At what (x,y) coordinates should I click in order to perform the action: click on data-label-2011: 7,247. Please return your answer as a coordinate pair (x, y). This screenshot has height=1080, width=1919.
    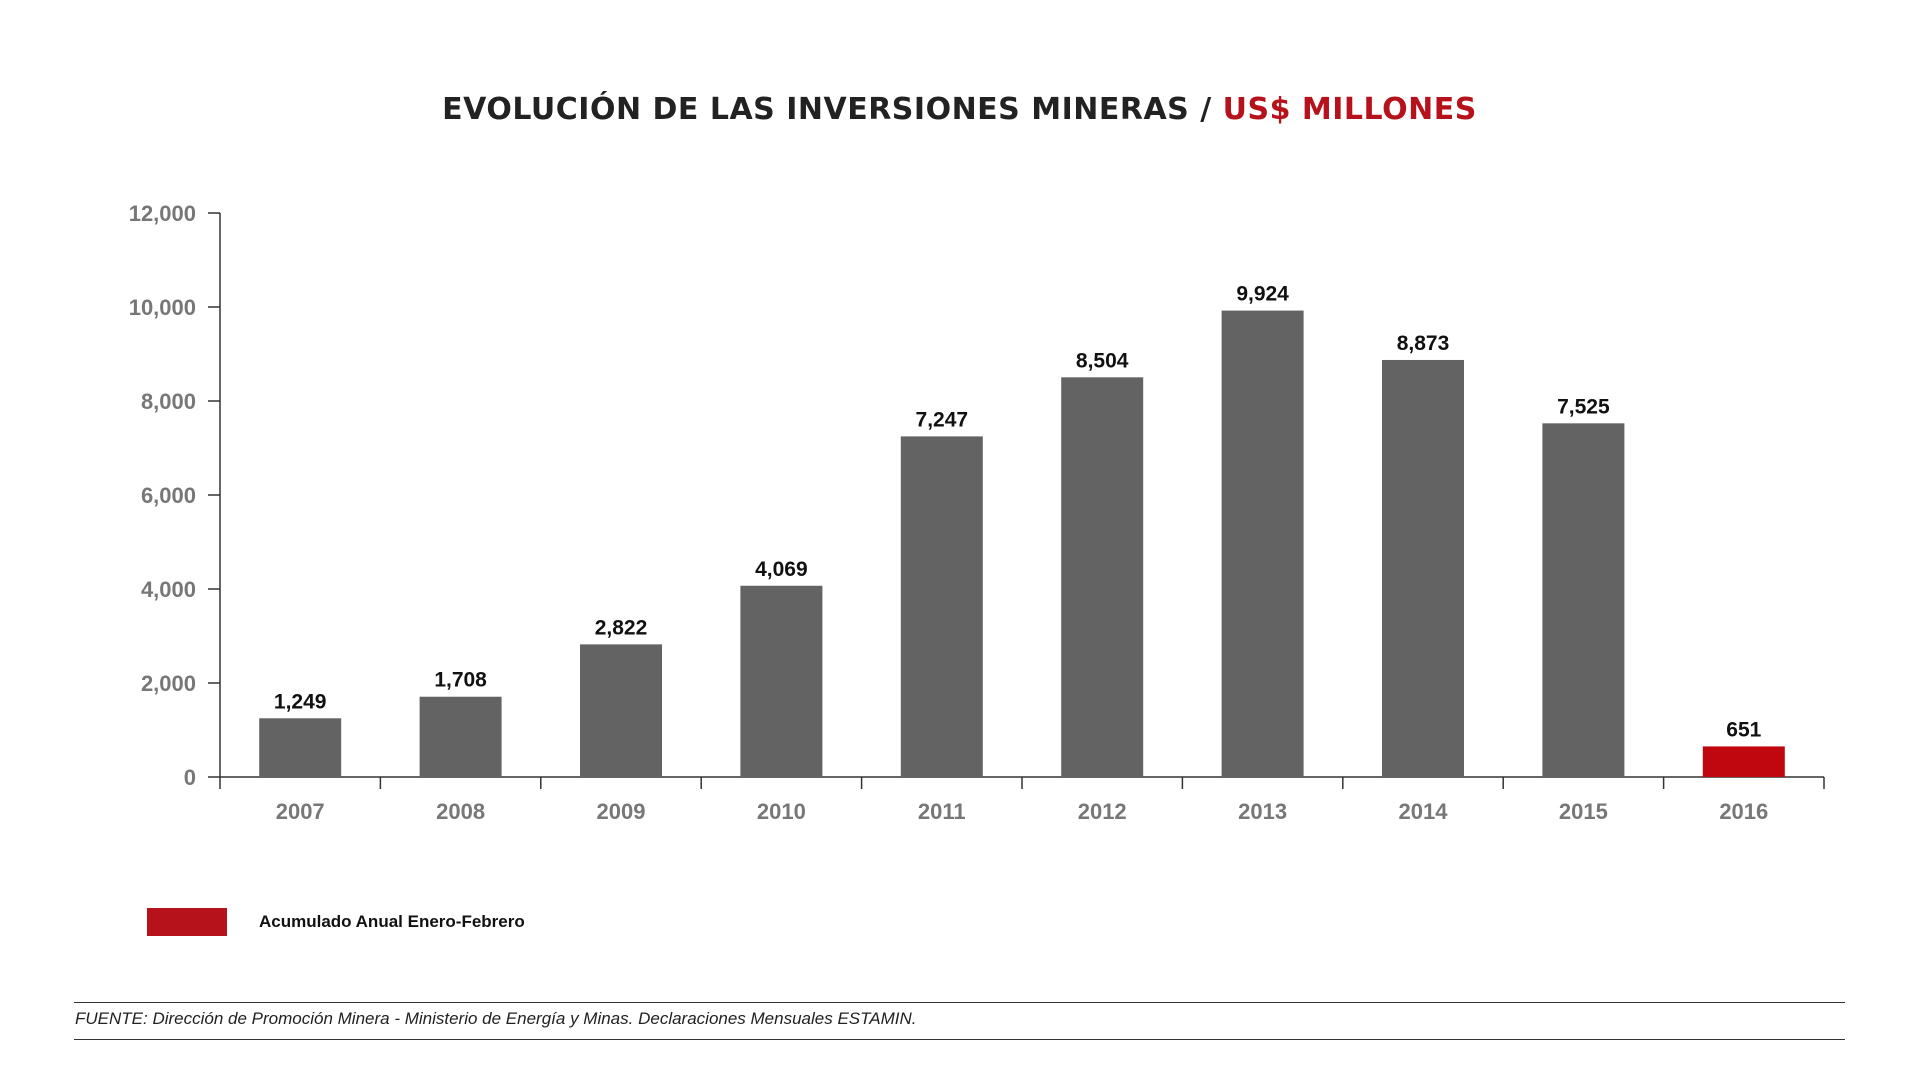
    Looking at the image, I should click on (942, 419).